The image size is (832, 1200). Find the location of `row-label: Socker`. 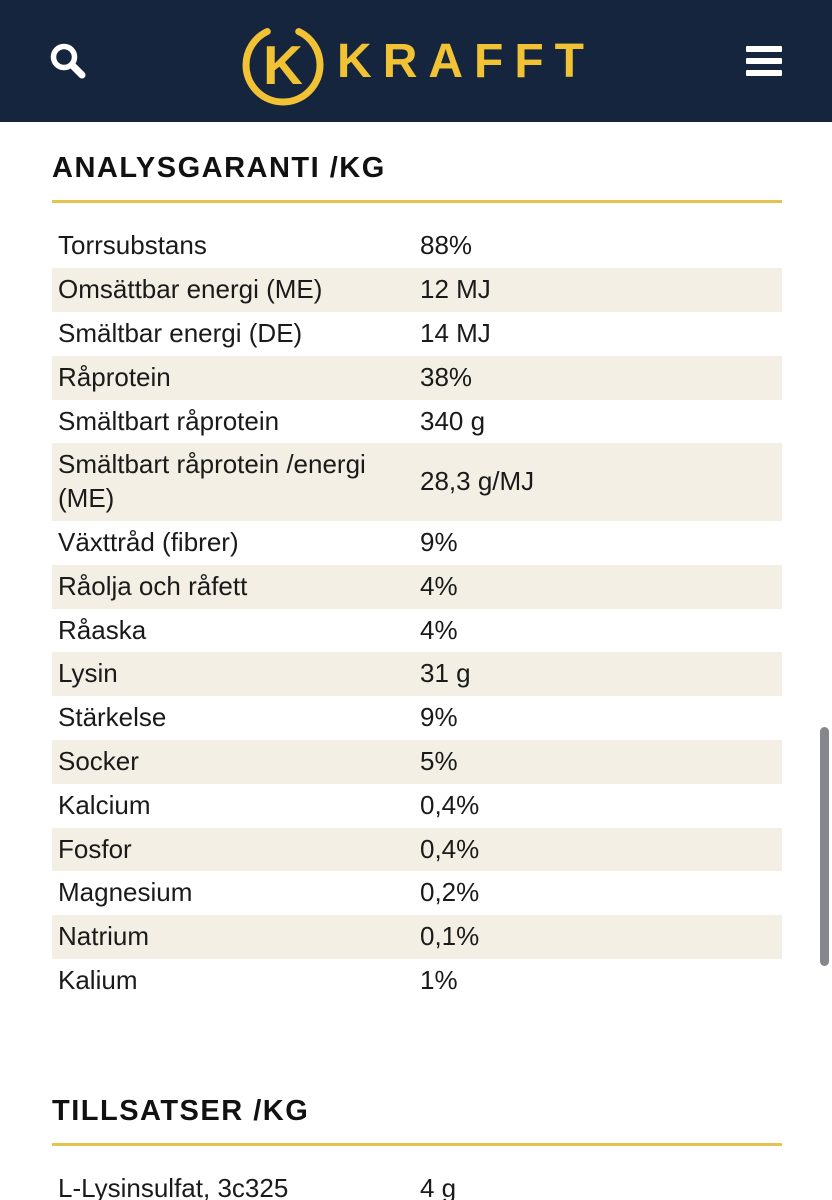

row-label: Socker is located at coordinates (98, 760).